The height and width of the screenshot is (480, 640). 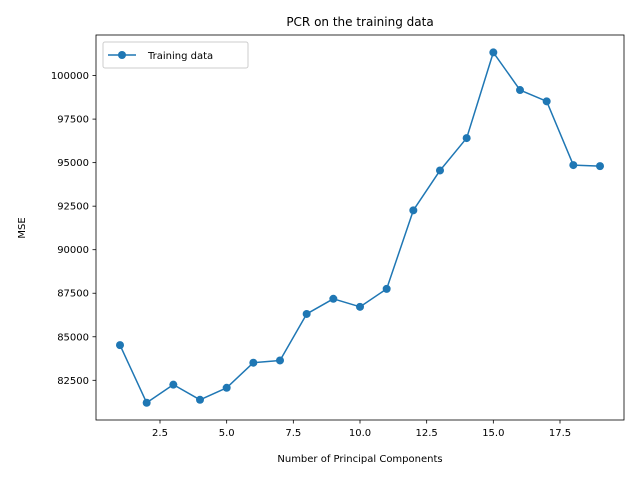 What do you see at coordinates (359, 22) in the screenshot?
I see `chart-title: PCR on the training data` at bounding box center [359, 22].